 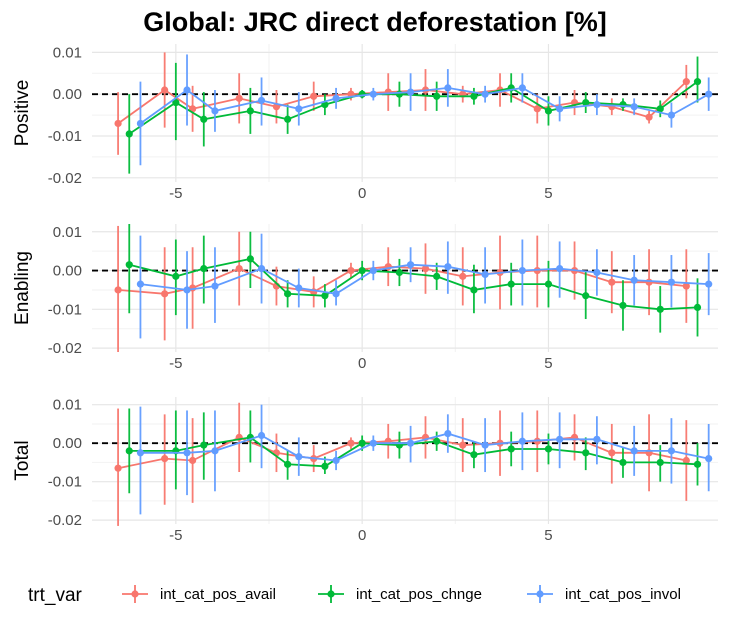 I want to click on legend-item-int_cat_pos_avail: int_cat_pos_avail, so click(x=199, y=594).